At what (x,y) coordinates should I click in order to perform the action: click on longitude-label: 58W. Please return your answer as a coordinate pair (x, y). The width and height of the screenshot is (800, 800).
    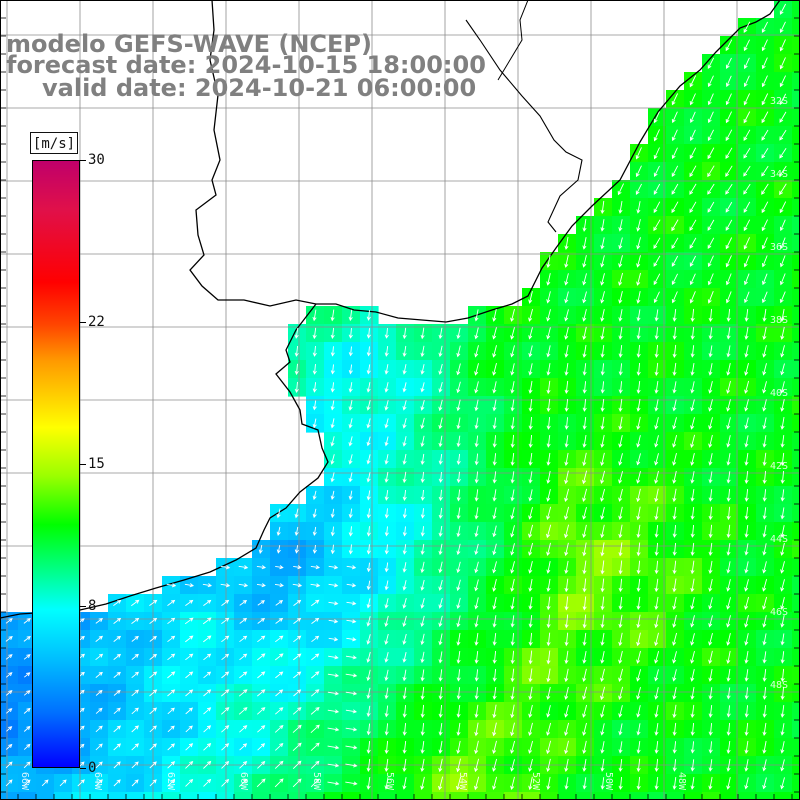
    Looking at the image, I should click on (316, 781).